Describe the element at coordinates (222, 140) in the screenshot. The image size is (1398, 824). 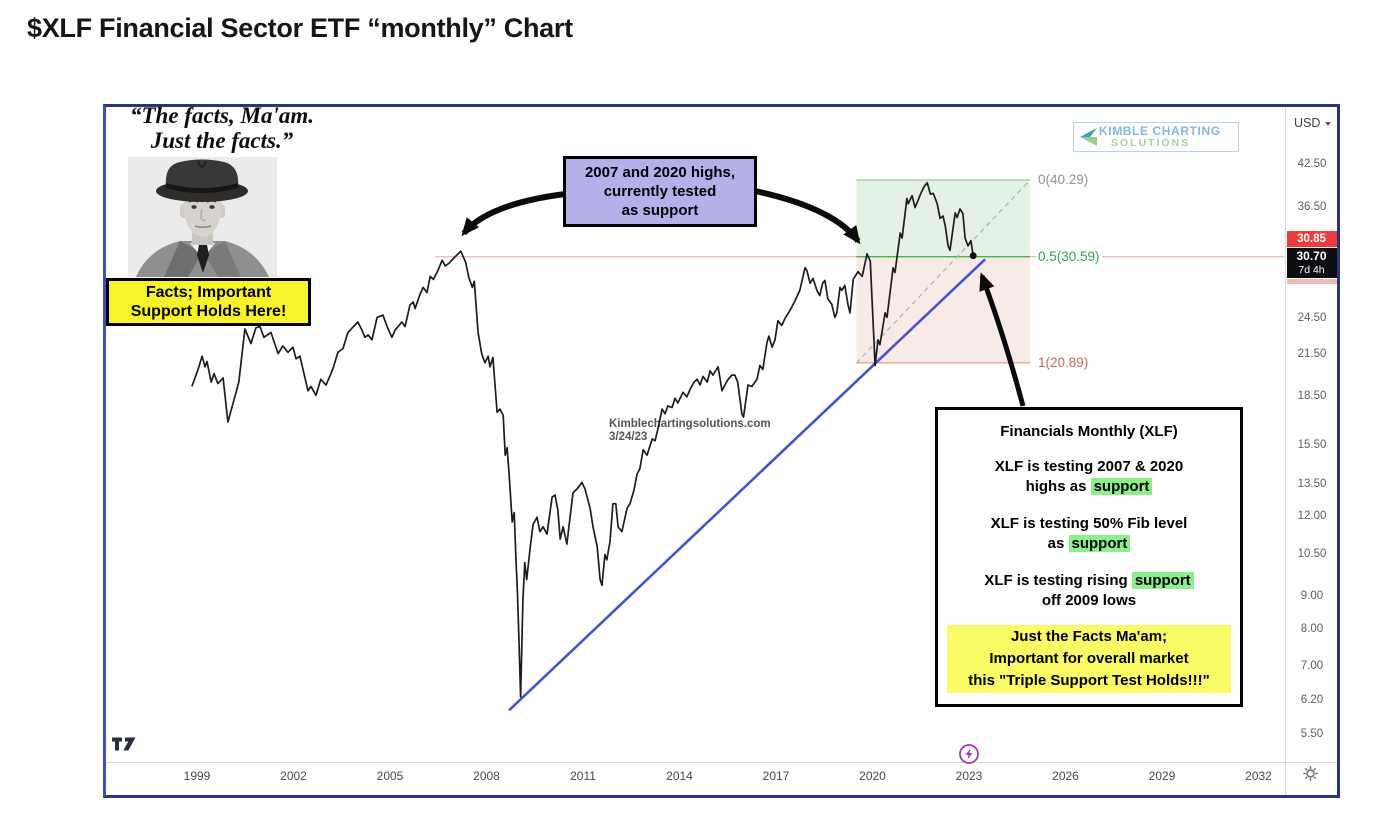
I see `quote-line-2: Just the facts.”` at that location.